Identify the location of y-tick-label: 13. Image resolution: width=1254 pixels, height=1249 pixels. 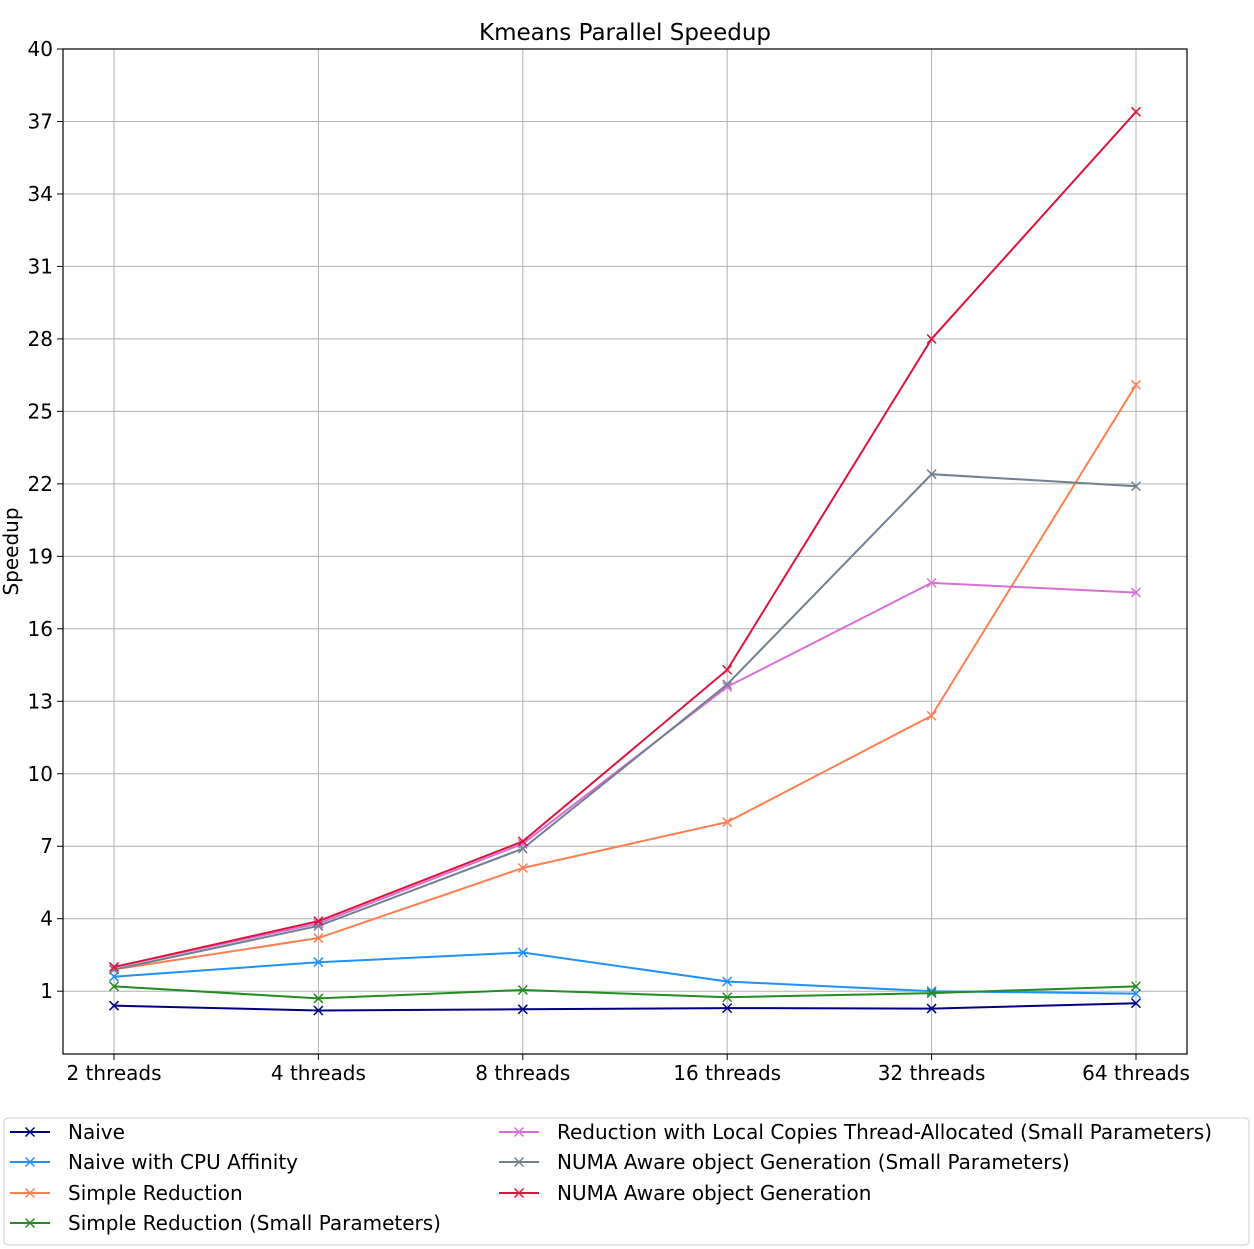
(40, 701).